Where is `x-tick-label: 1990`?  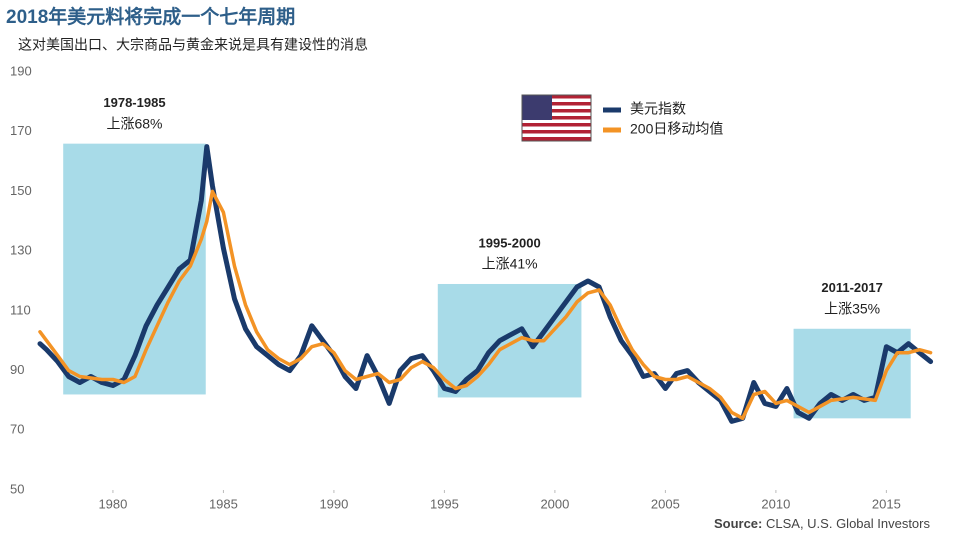
x-tick-label: 1990 is located at coordinates (333, 503).